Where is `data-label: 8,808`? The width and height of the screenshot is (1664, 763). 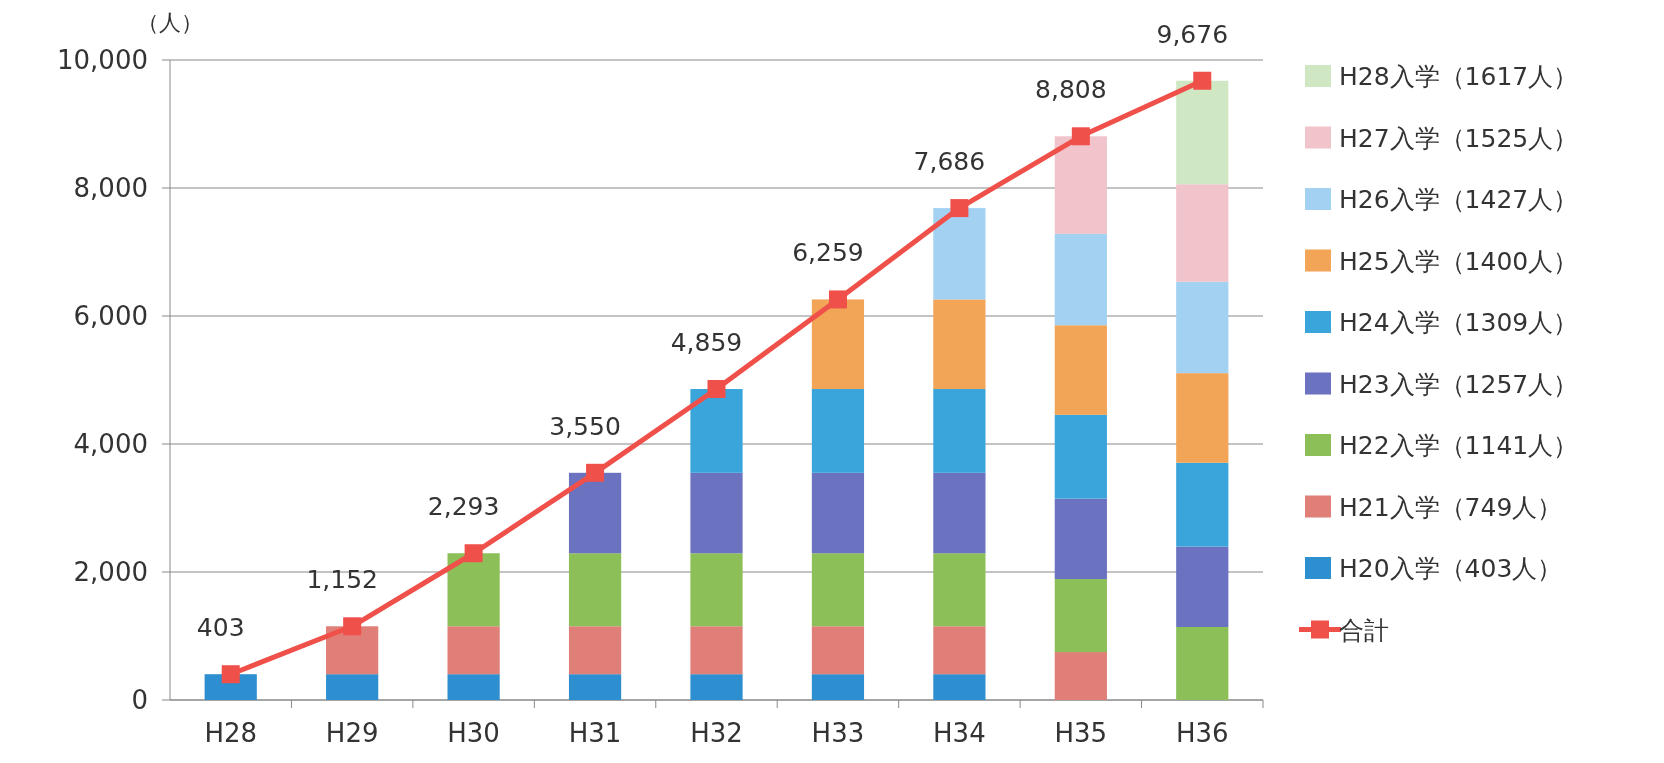 data-label: 8,808 is located at coordinates (1071, 90).